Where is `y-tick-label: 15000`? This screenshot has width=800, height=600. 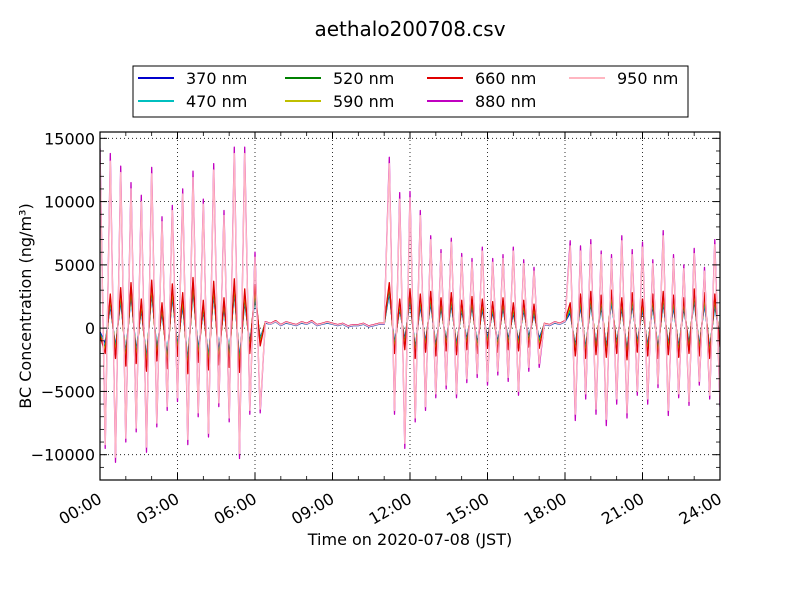
y-tick-label: 15000 is located at coordinates (69, 138).